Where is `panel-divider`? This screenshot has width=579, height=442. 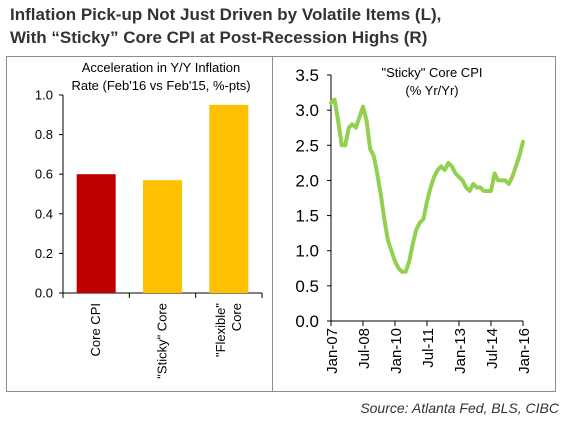 panel-divider is located at coordinates (272, 224).